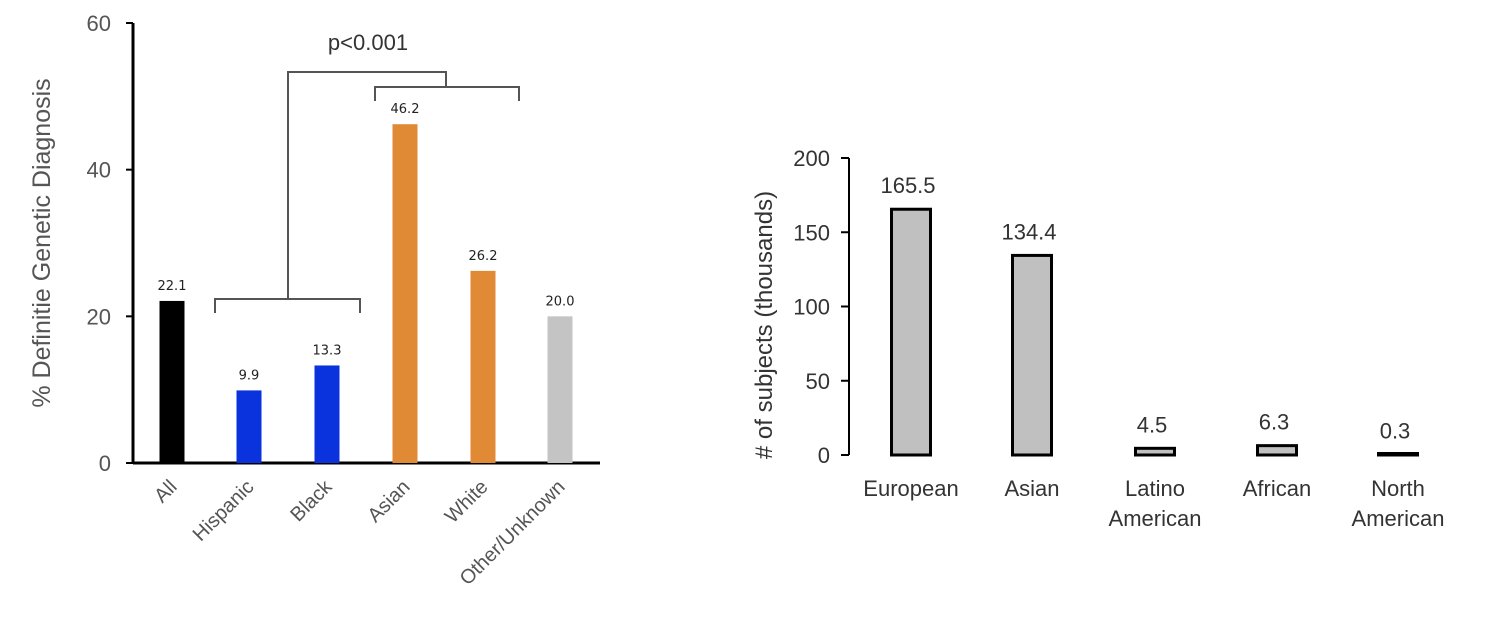 The image size is (1500, 634). I want to click on data-label: 46.2, so click(405, 109).